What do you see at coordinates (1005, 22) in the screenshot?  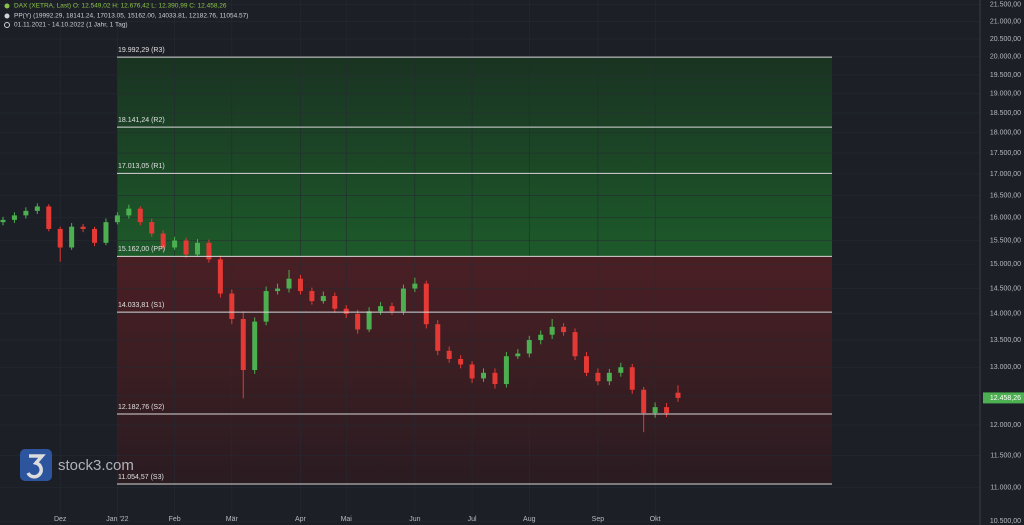 I see `y-tick-label: 21.000,00` at bounding box center [1005, 22].